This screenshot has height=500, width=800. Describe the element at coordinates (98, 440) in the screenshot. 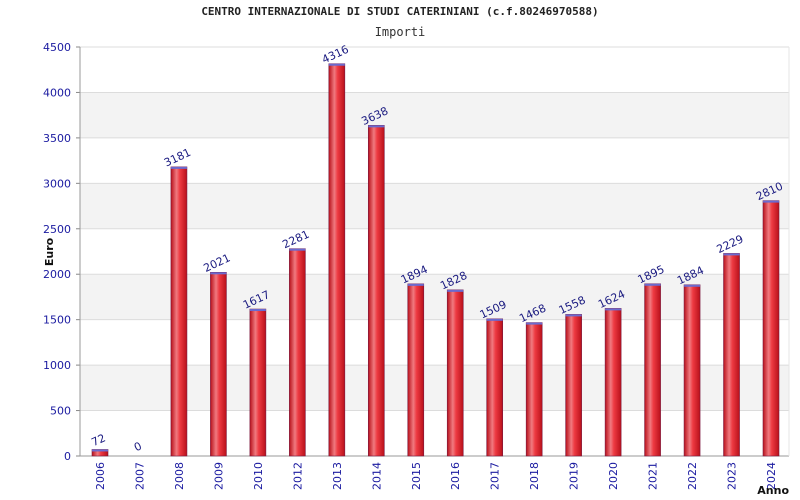

I see `data-label: 72` at that location.